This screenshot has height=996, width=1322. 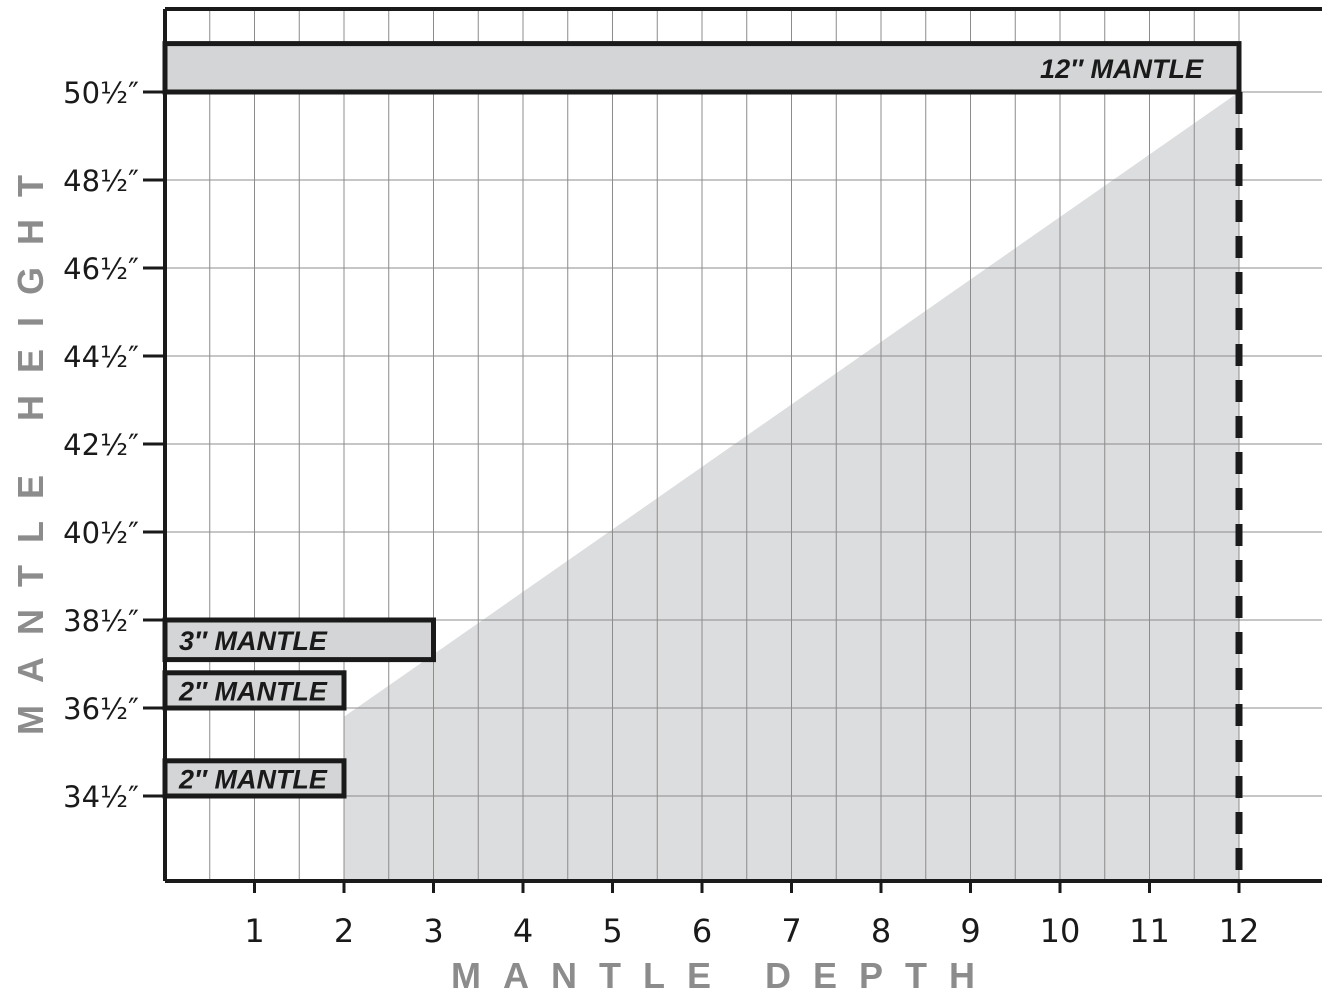 What do you see at coordinates (791, 931) in the screenshot?
I see `x-tick-label: 7` at bounding box center [791, 931].